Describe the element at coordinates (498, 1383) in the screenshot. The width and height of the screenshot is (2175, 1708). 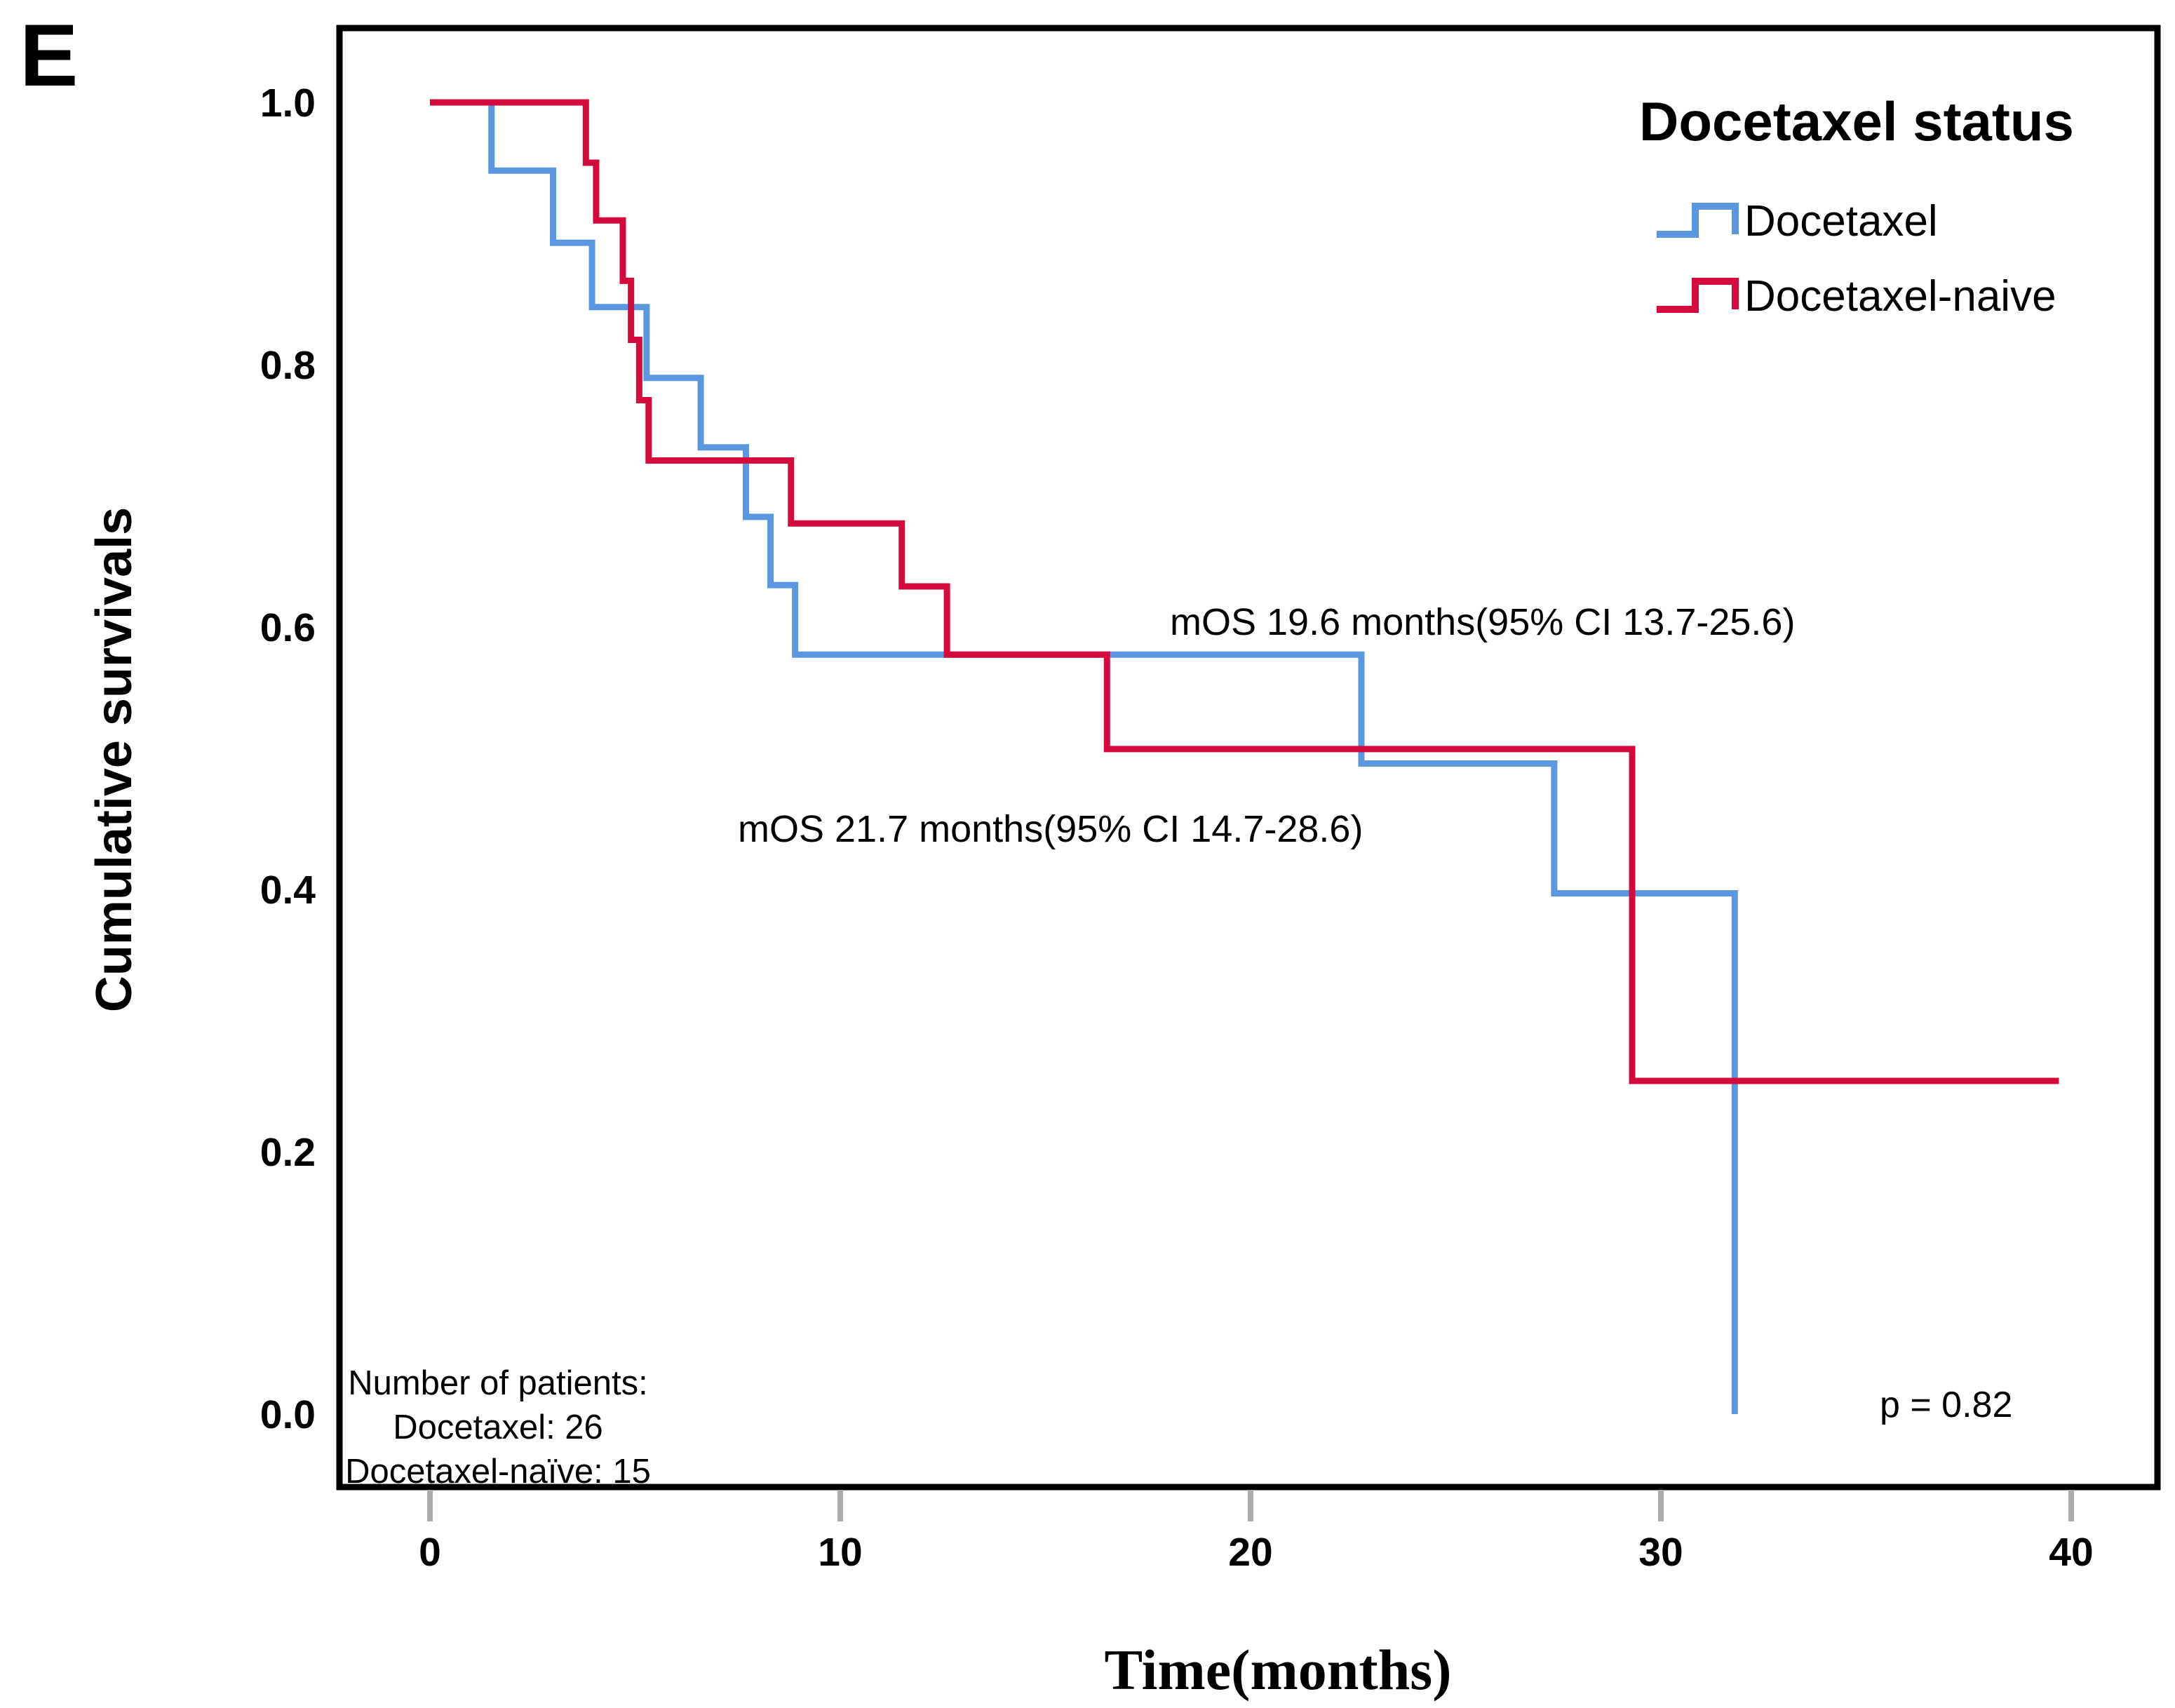
I see `patients-note-line1: Number of patients:` at that location.